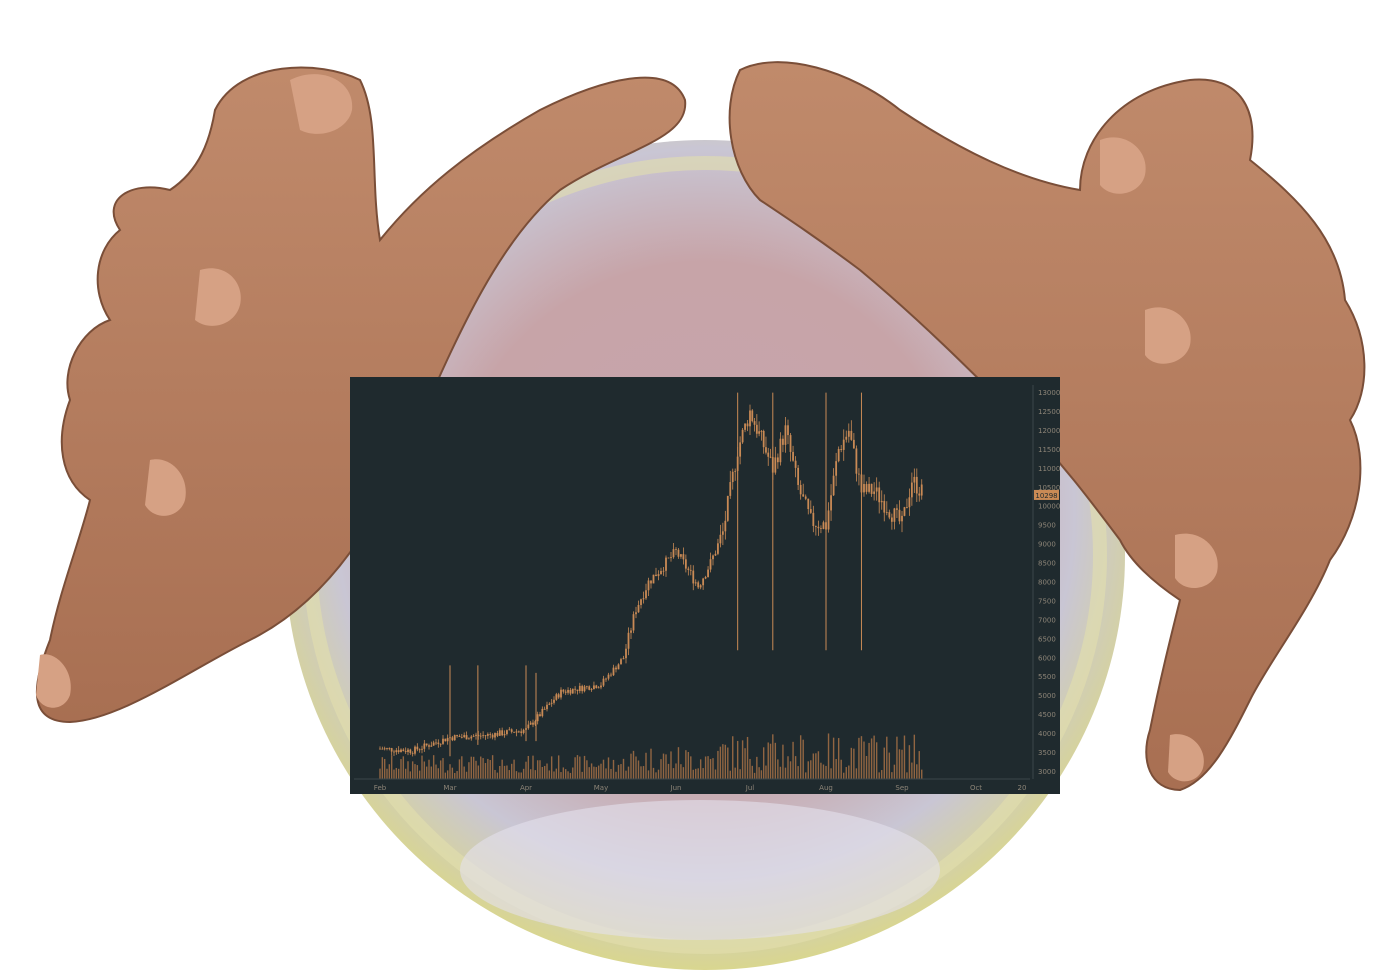 This screenshot has width=1400, height=974. What do you see at coordinates (976, 788) in the screenshot?
I see `x-tick-label: Oct` at bounding box center [976, 788].